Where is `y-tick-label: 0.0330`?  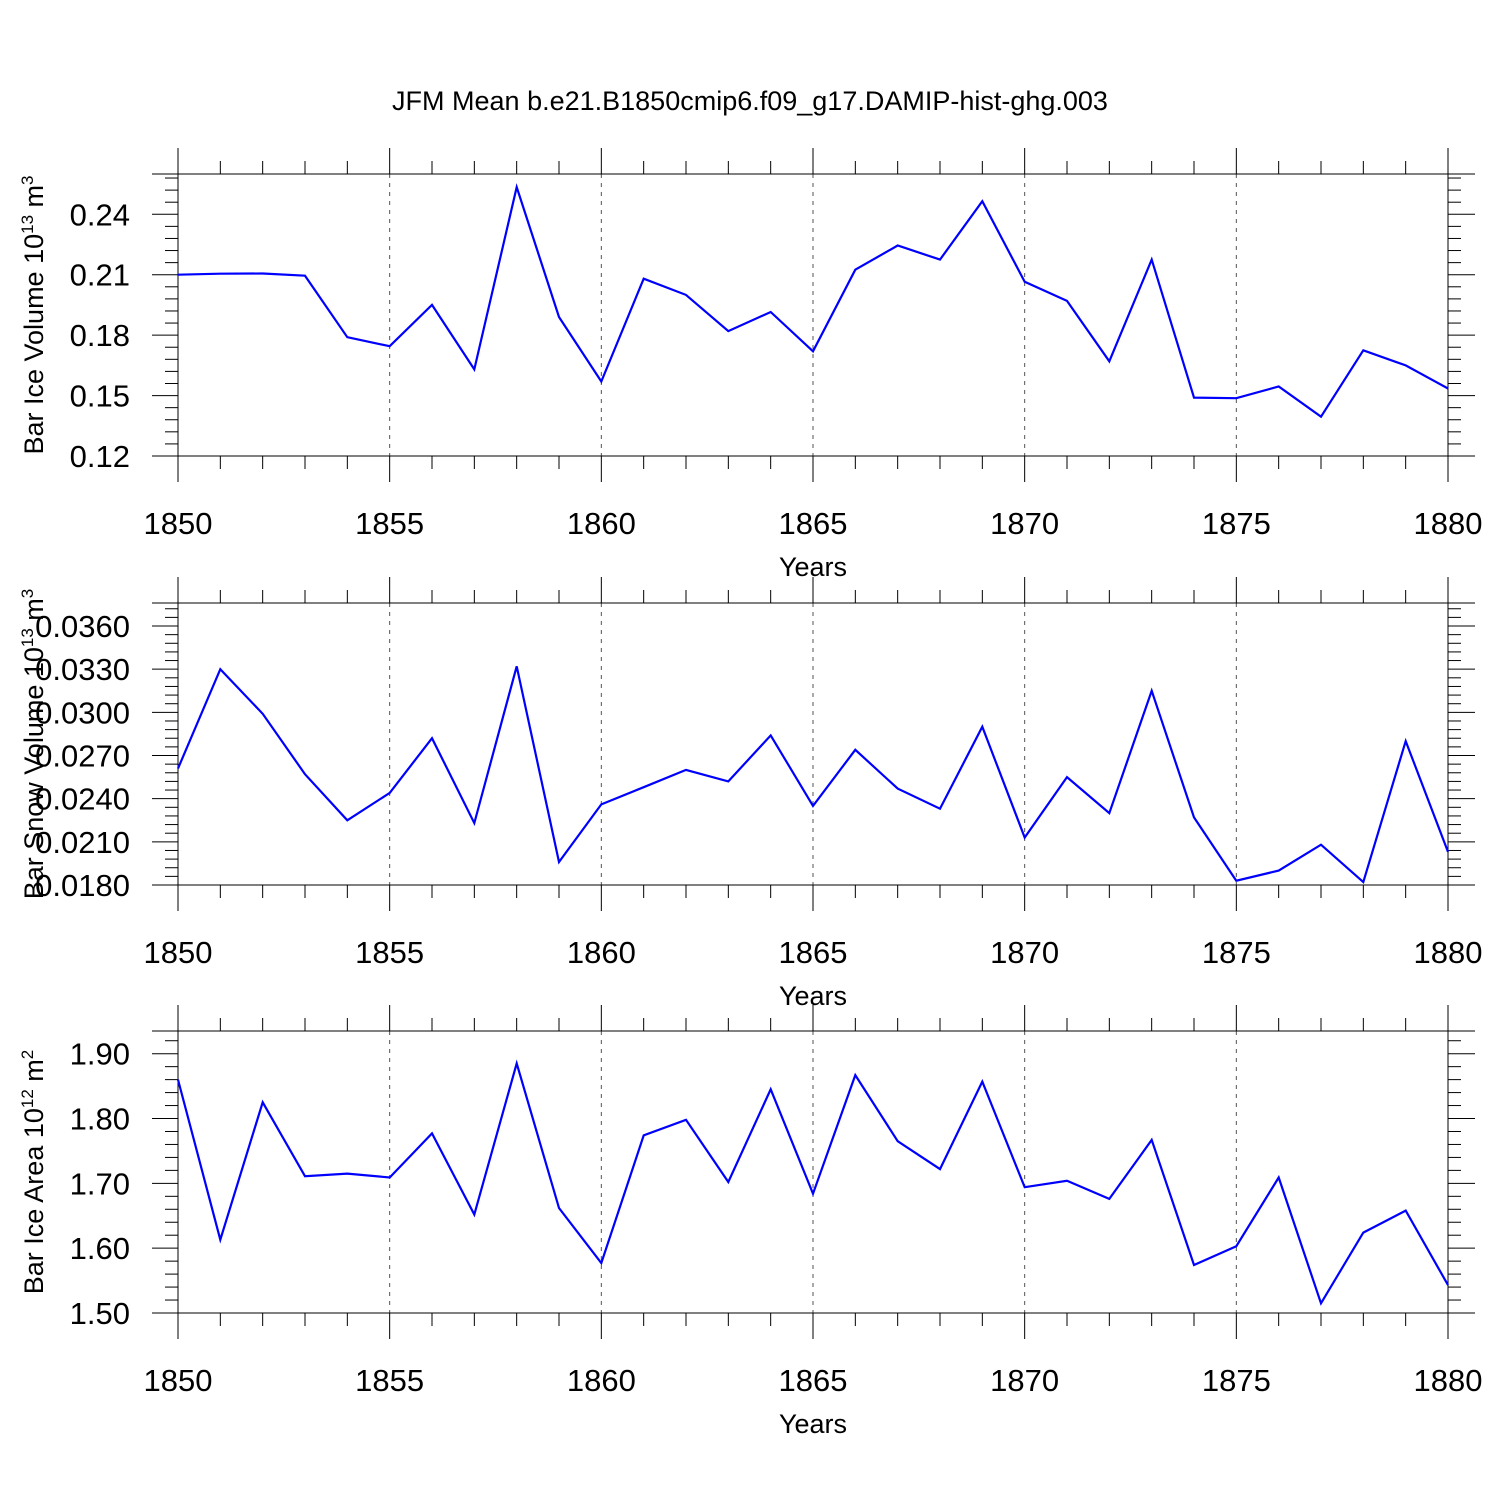 y-tick-label: 0.0330 is located at coordinates (82, 669).